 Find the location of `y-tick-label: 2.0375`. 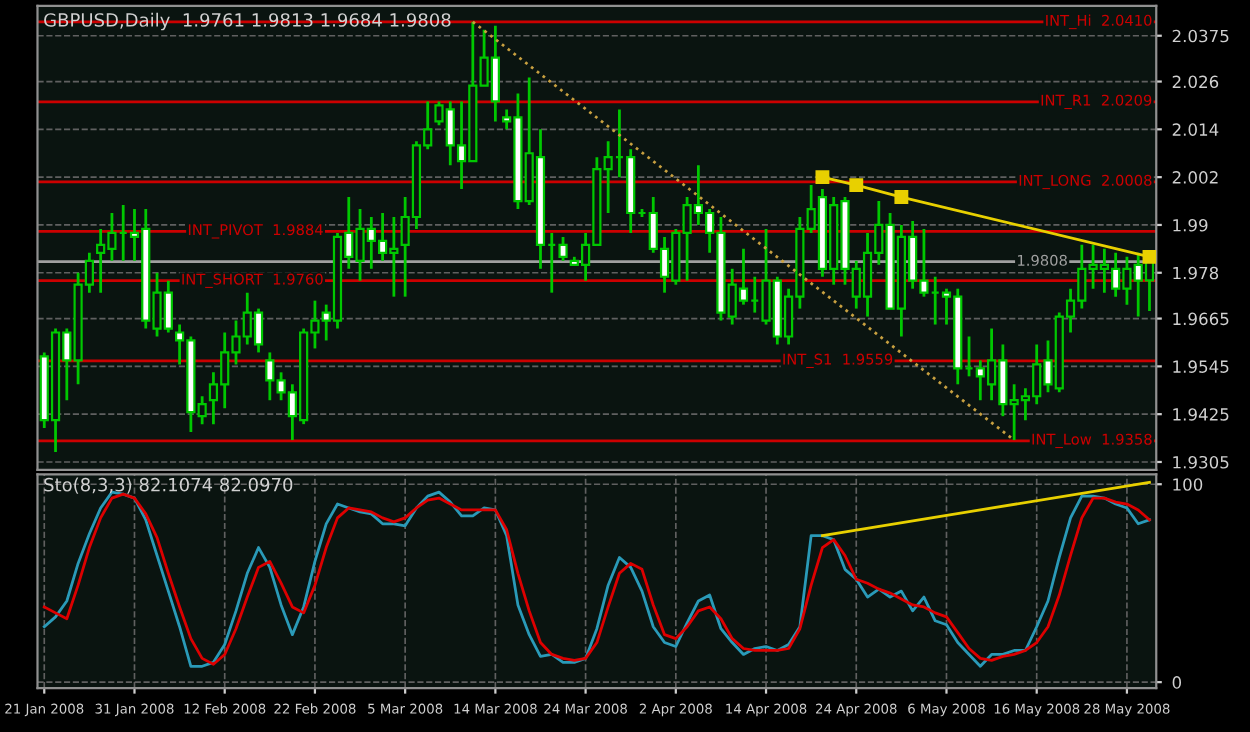

y-tick-label: 2.0375 is located at coordinates (1200, 36).